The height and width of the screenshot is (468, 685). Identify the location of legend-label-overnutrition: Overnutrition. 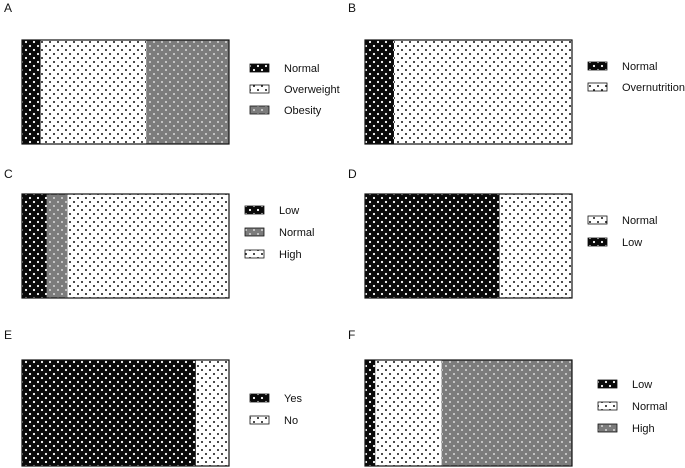
(653, 88).